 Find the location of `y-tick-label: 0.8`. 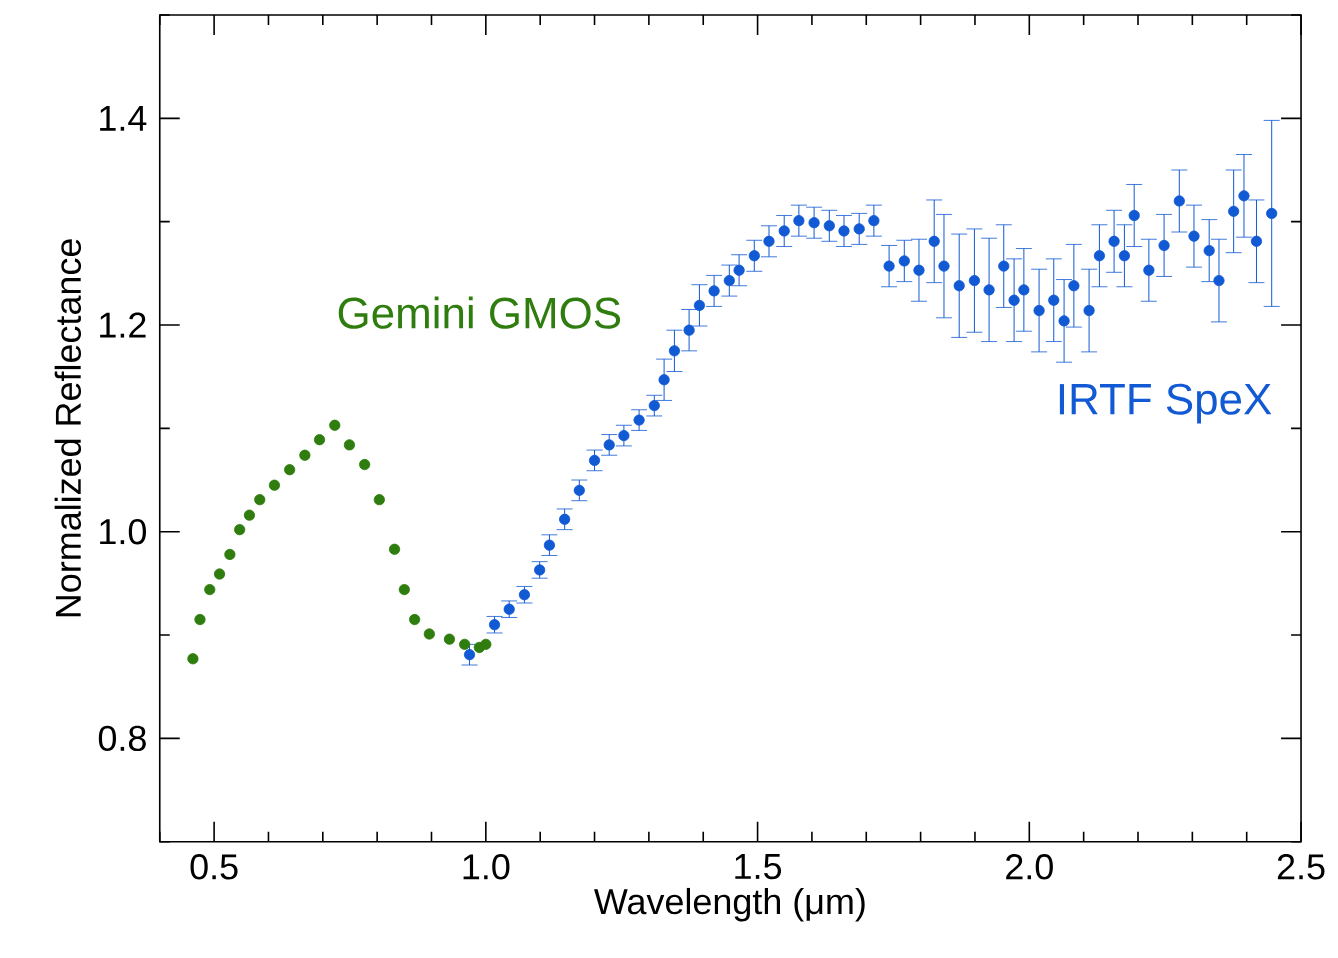

y-tick-label: 0.8 is located at coordinates (122, 738).